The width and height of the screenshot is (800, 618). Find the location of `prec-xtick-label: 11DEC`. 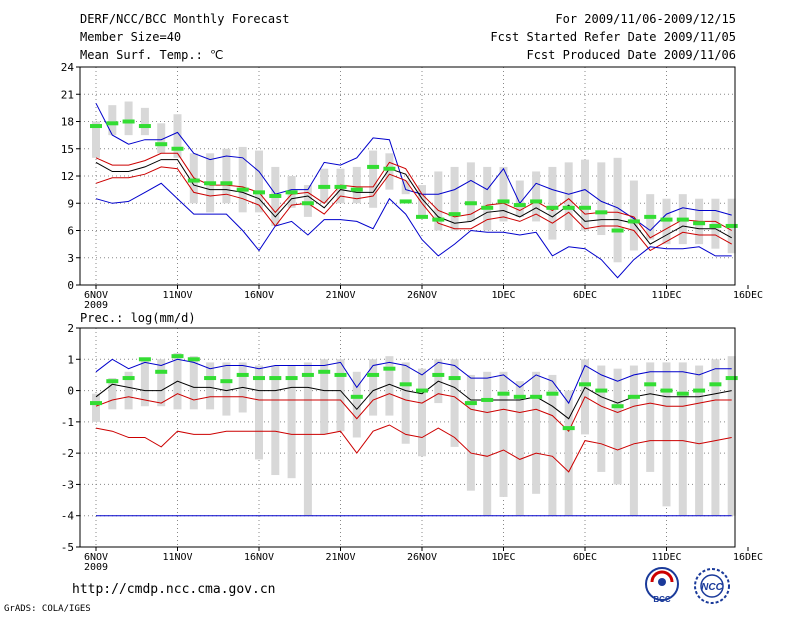

prec-xtick-label: 11DEC is located at coordinates (666, 557).